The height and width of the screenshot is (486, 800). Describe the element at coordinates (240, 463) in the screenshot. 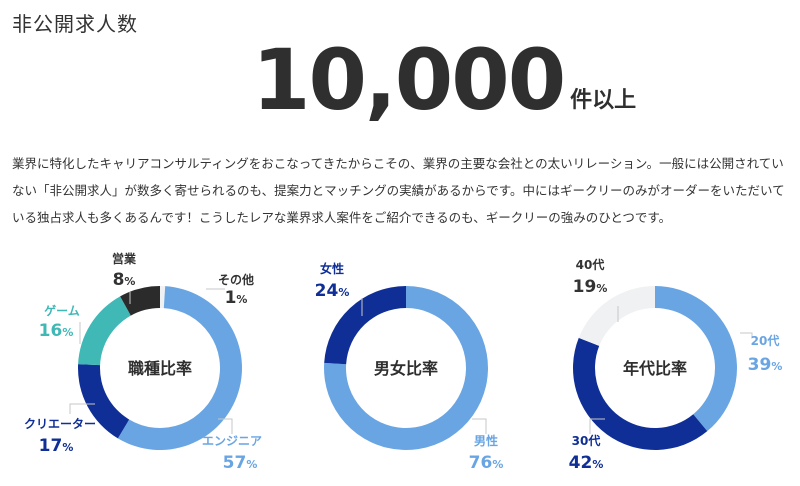

I see `slice-value: 57%` at that location.